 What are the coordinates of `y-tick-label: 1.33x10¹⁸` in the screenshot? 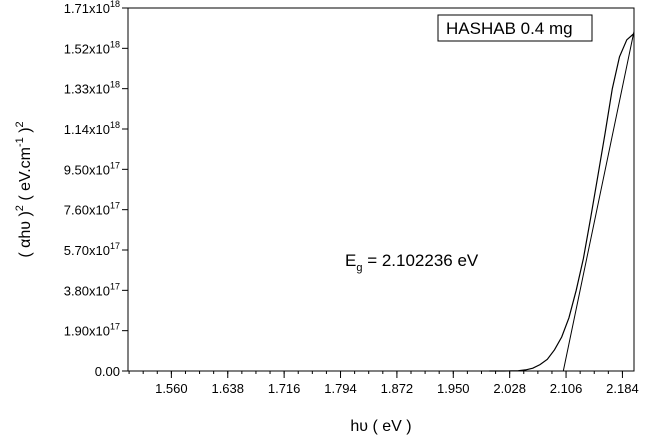 It's located at (92, 88).